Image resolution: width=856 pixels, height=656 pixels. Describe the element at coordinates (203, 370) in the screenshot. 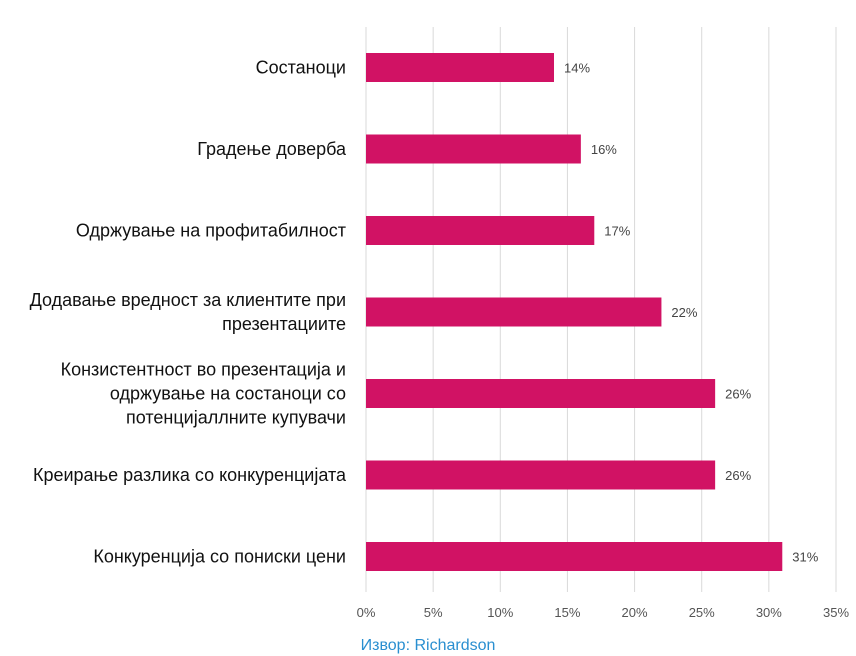

I see `category-label: Конзистентност во презентација и` at that location.